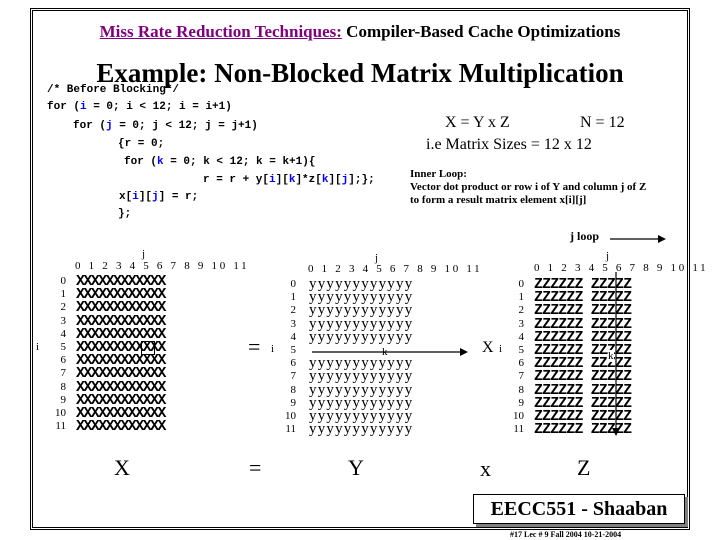 This screenshot has width=720, height=540. What do you see at coordinates (220, 31) in the screenshot?
I see `header-highlight: Miss Rate Reduction Techniques:` at bounding box center [220, 31].